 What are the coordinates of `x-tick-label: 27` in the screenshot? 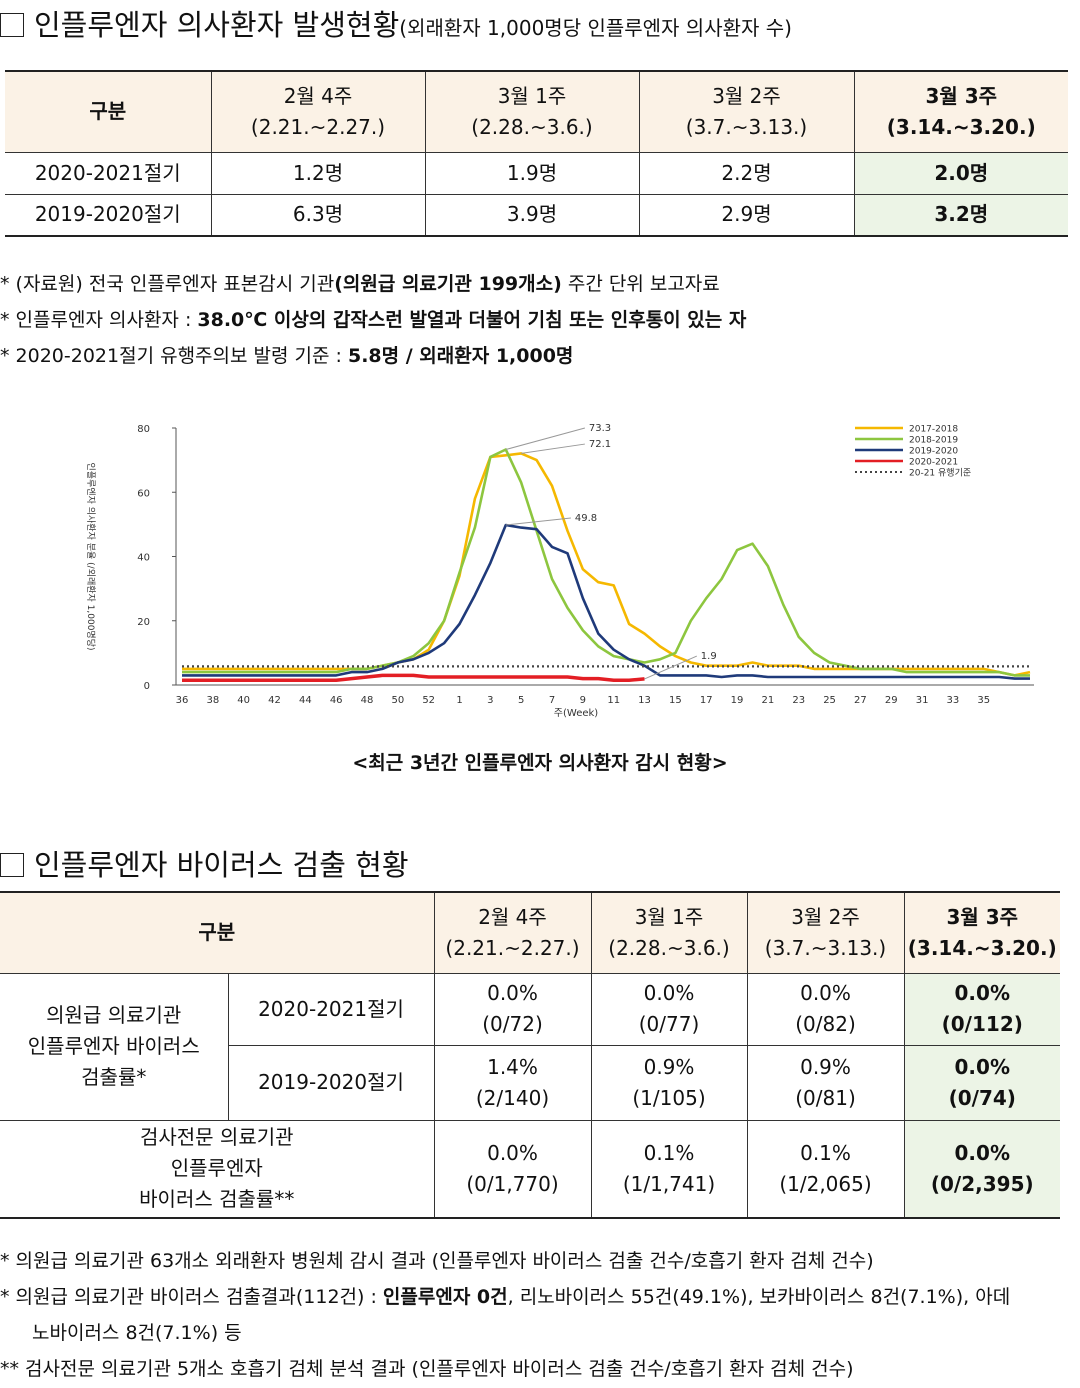 It's located at (860, 700).